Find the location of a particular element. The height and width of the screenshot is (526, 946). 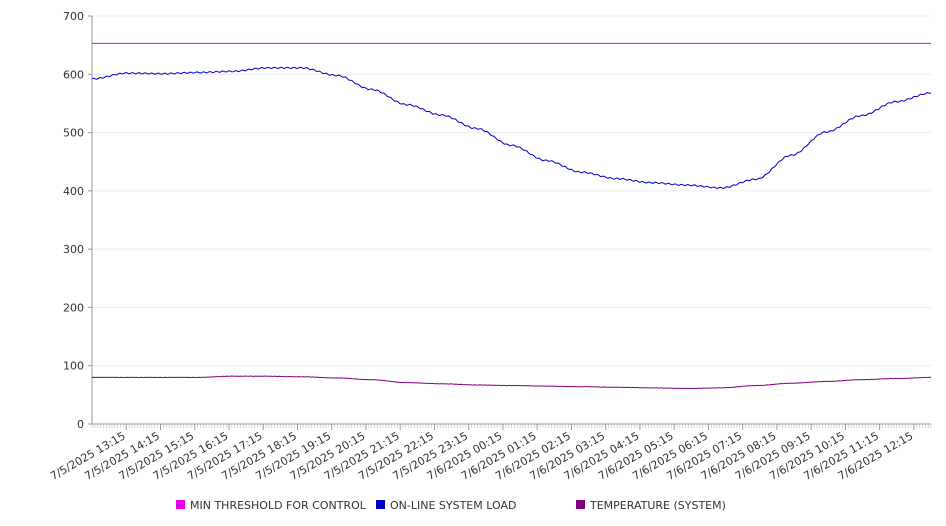

y-tick-label: 200 is located at coordinates (73, 307).